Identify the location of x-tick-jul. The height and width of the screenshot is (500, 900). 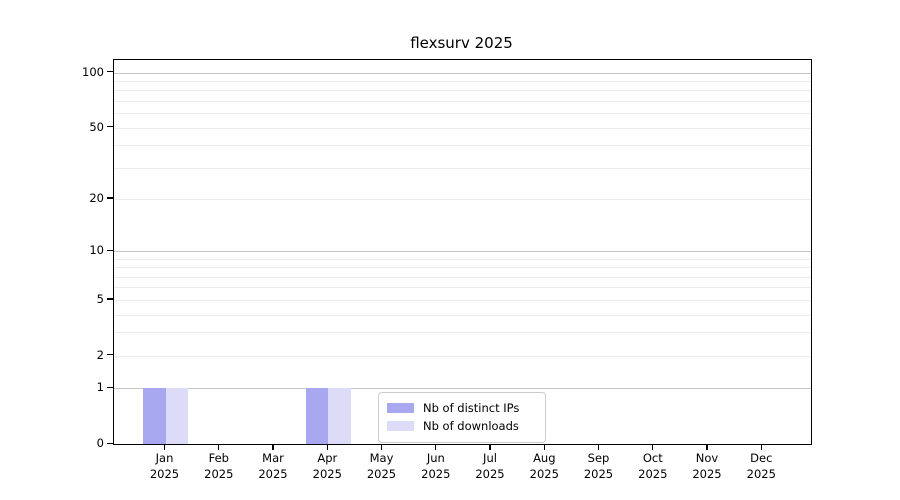
(490, 447).